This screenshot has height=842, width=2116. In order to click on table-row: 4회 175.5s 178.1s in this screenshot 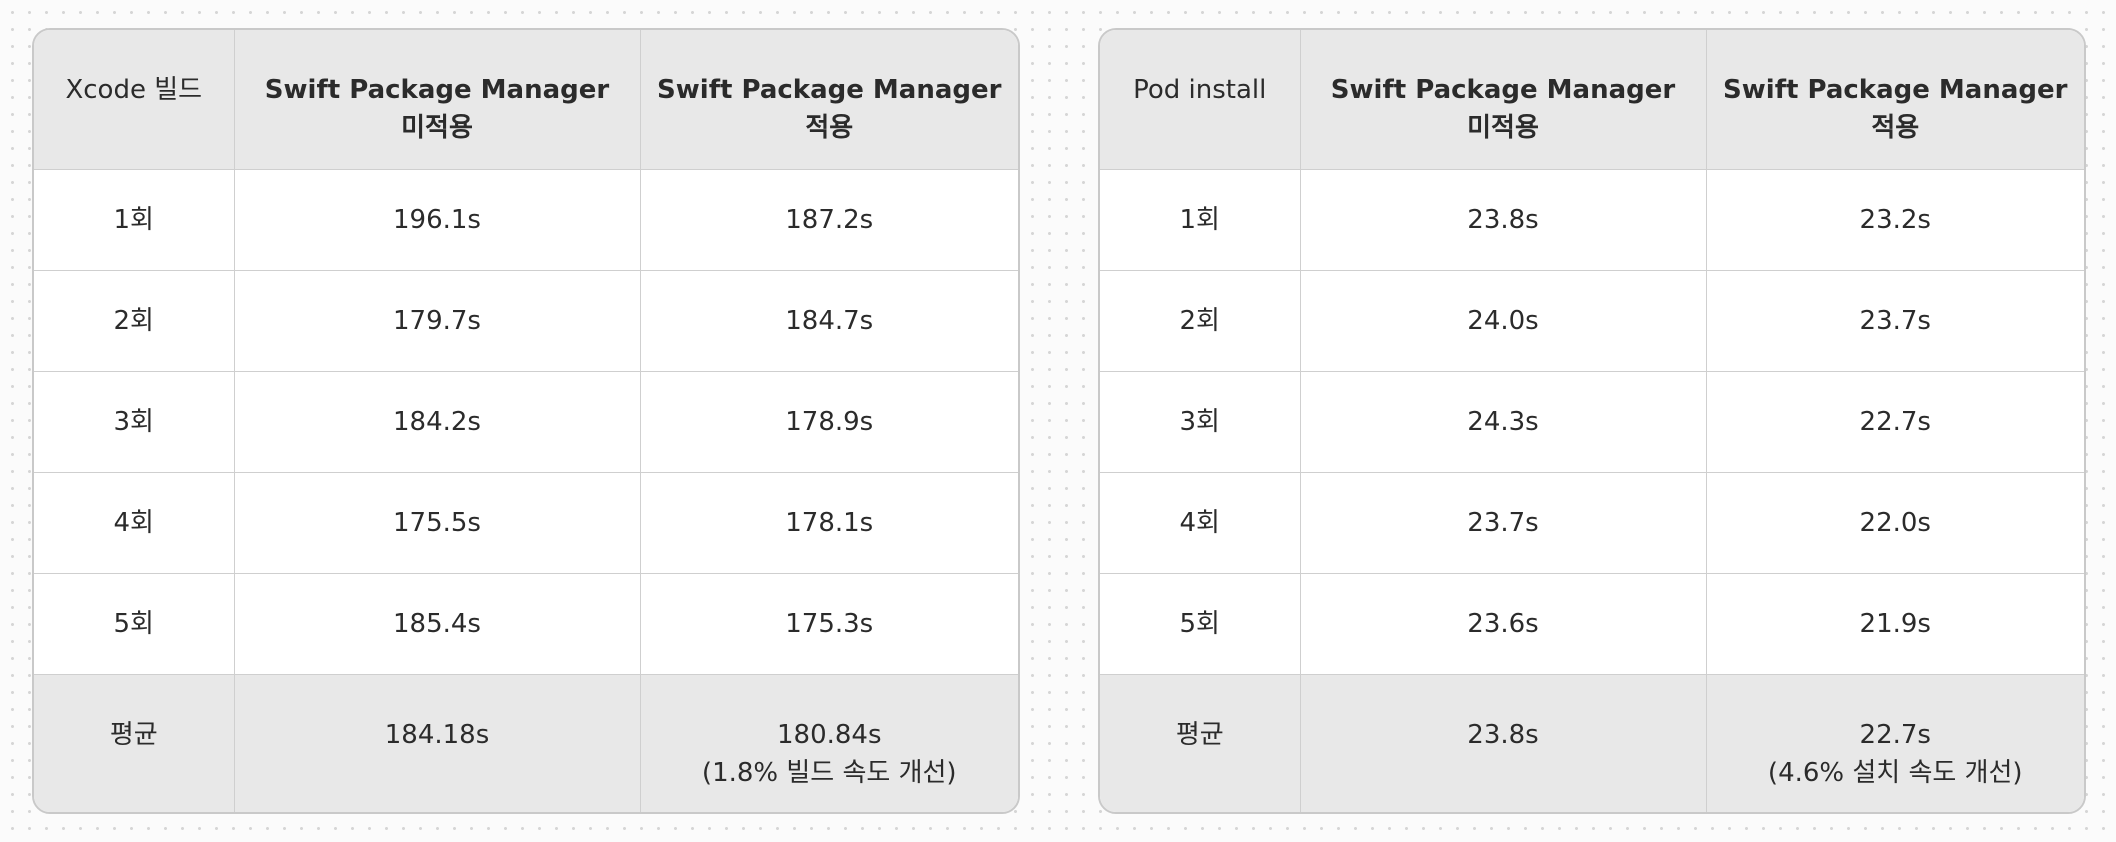, I will do `click(526, 522)`.